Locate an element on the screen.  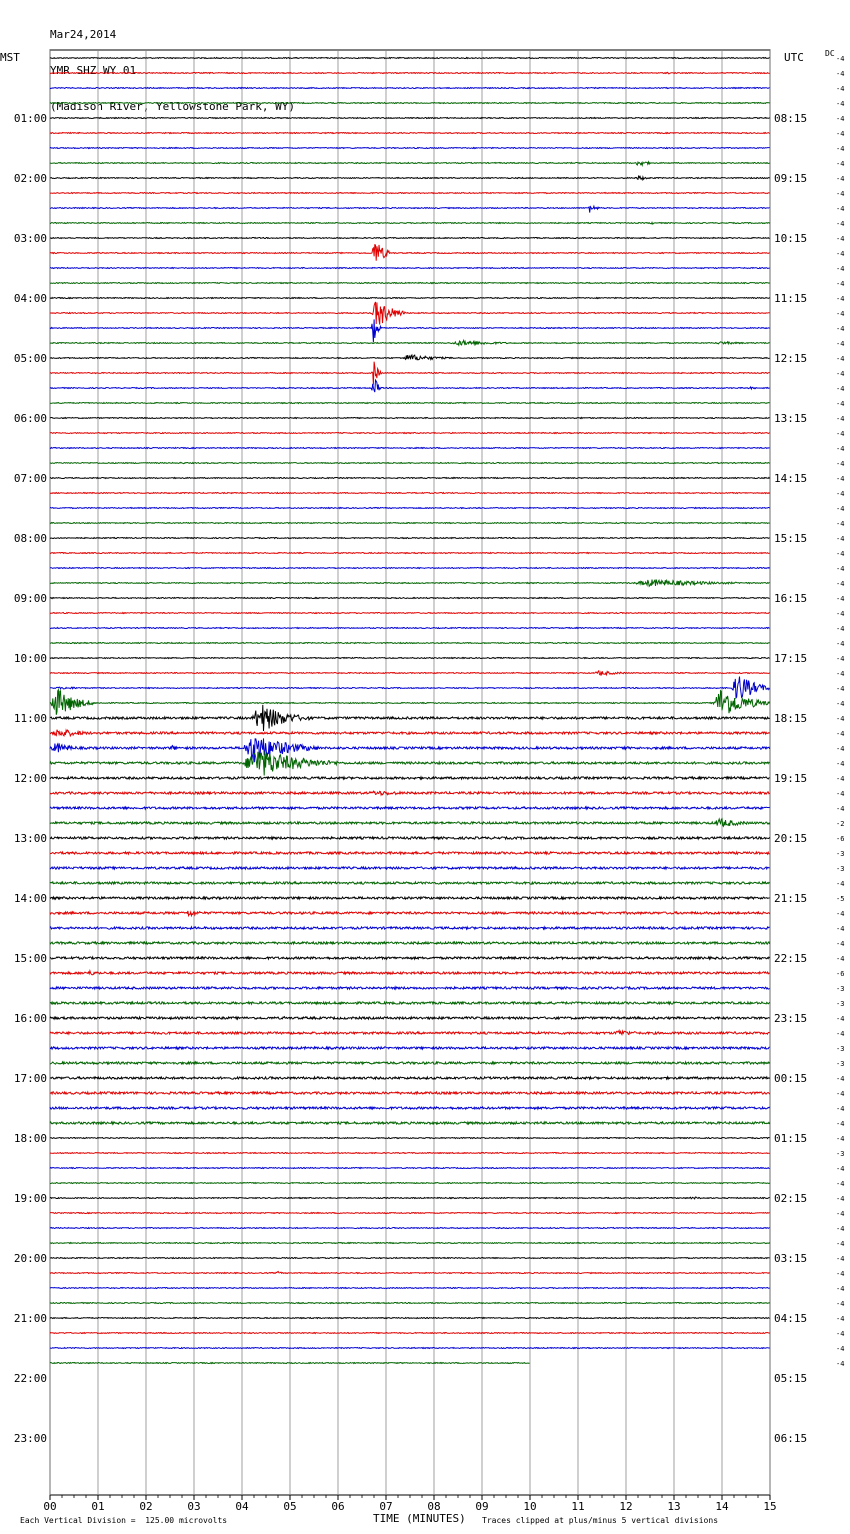
right-hour-label: 10:15 is located at coordinates (790, 238).